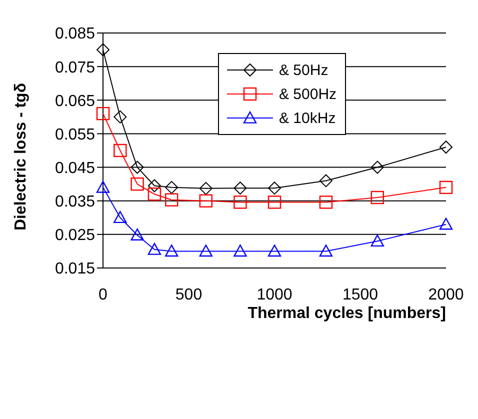  I want to click on y-tick-label: 0.015, so click(75, 269).